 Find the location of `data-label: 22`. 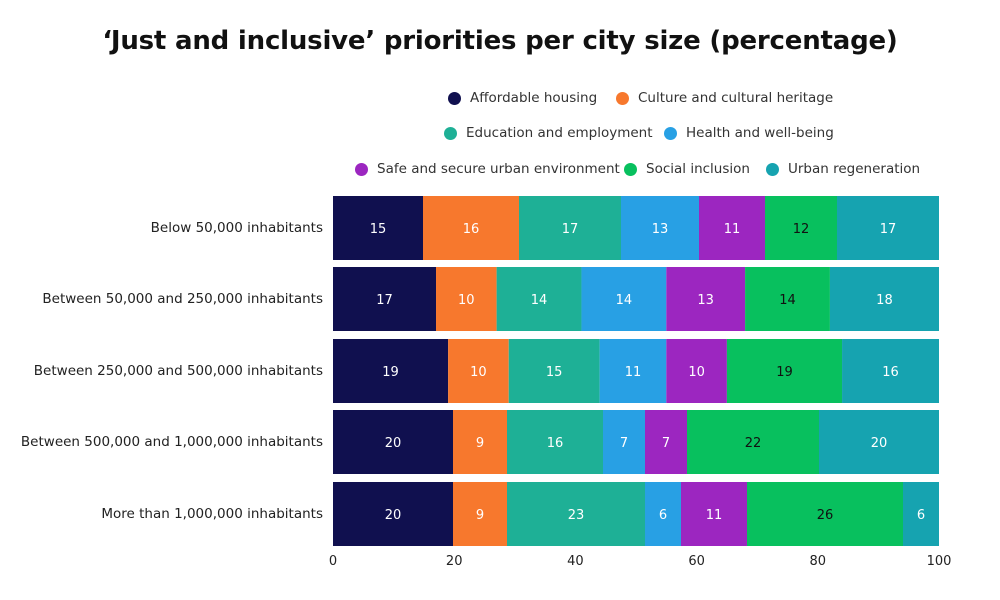

data-label: 22 is located at coordinates (753, 443).